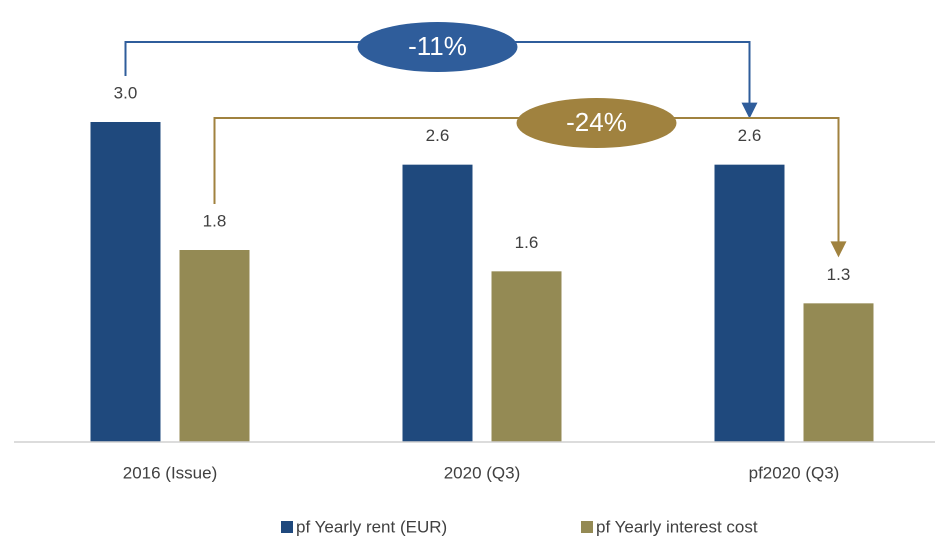  What do you see at coordinates (839, 274) in the screenshot?
I see `data-label: 1.3` at bounding box center [839, 274].